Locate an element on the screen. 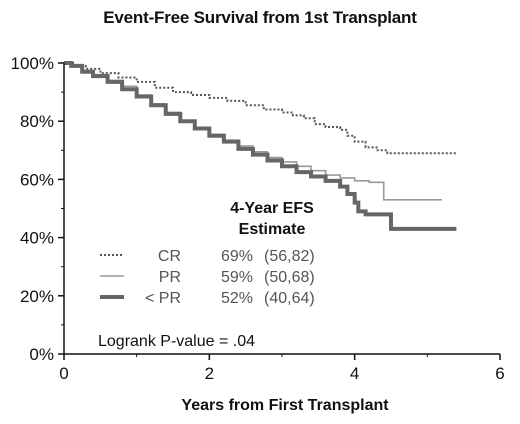 The image size is (520, 424). legend-name-1: PR is located at coordinates (170, 277).